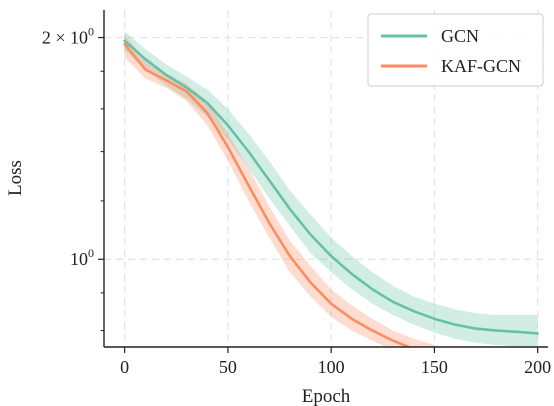 This screenshot has width=554, height=406. What do you see at coordinates (537, 367) in the screenshot?
I see `x-tick-label: 200` at bounding box center [537, 367].